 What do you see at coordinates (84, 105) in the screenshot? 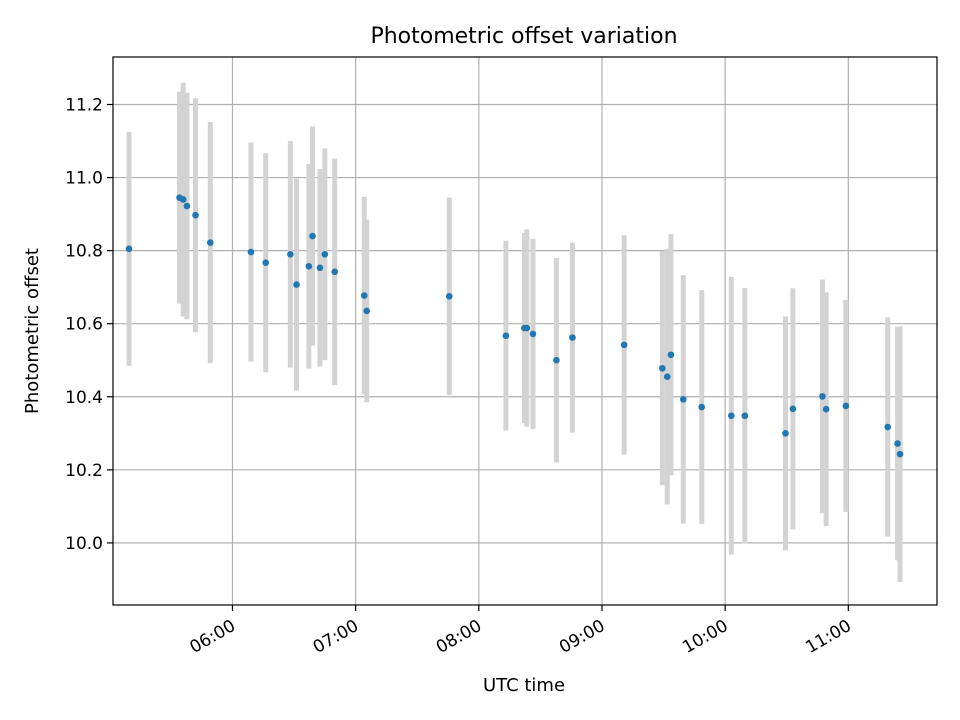
I see `y-tick-label: 11.2` at bounding box center [84, 105].